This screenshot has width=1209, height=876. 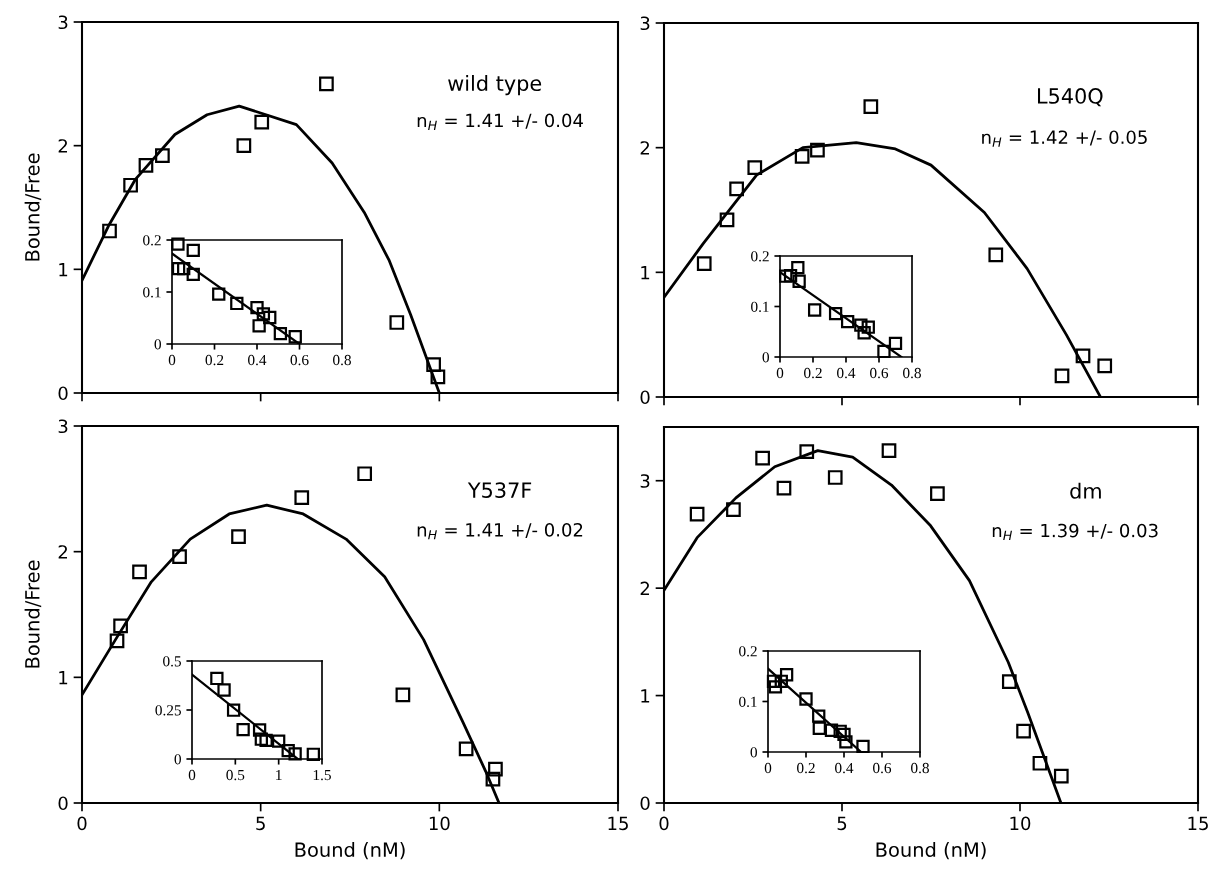 What do you see at coordinates (257, 360) in the screenshot?
I see `x-tick-label: 0.4` at bounding box center [257, 360].